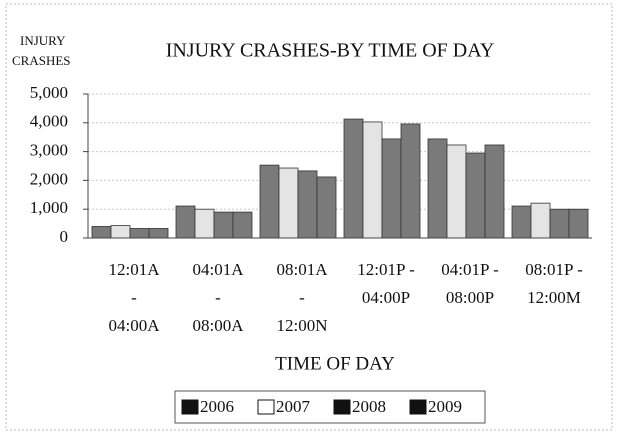  What do you see at coordinates (470, 269) in the screenshot?
I see `x-tick-label: 04:01P -` at bounding box center [470, 269].